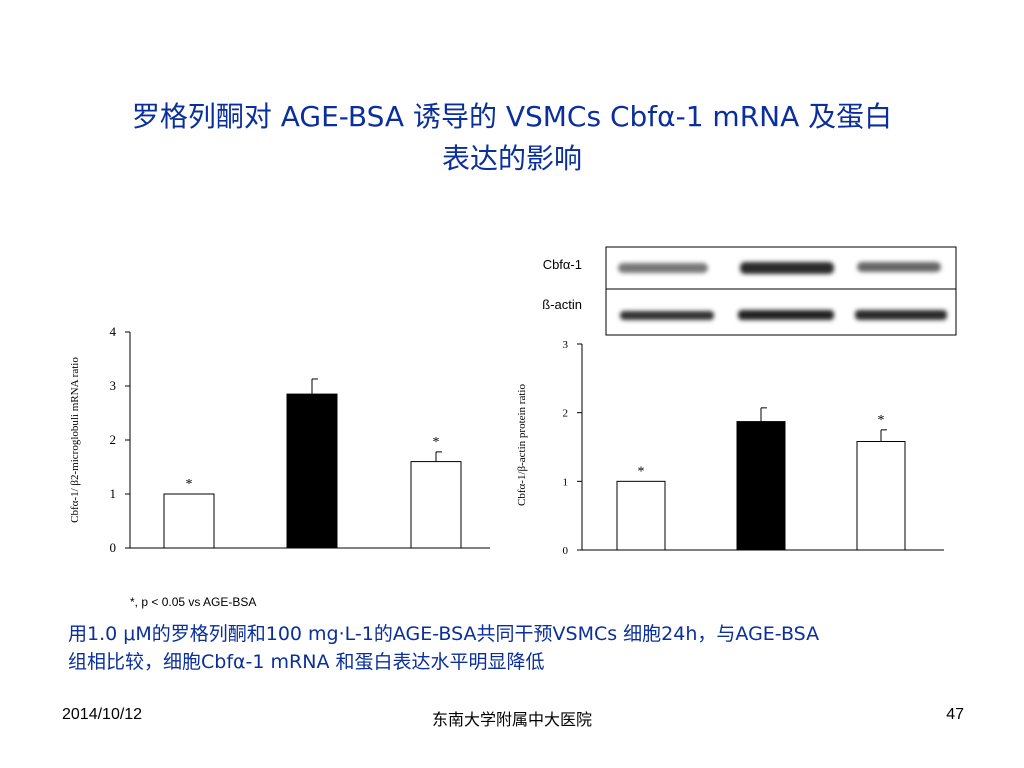  Describe the element at coordinates (75, 440) in the screenshot. I see `y-axis-label: Cbfα-1/ β2-microglobuli mRNA ratio` at that location.